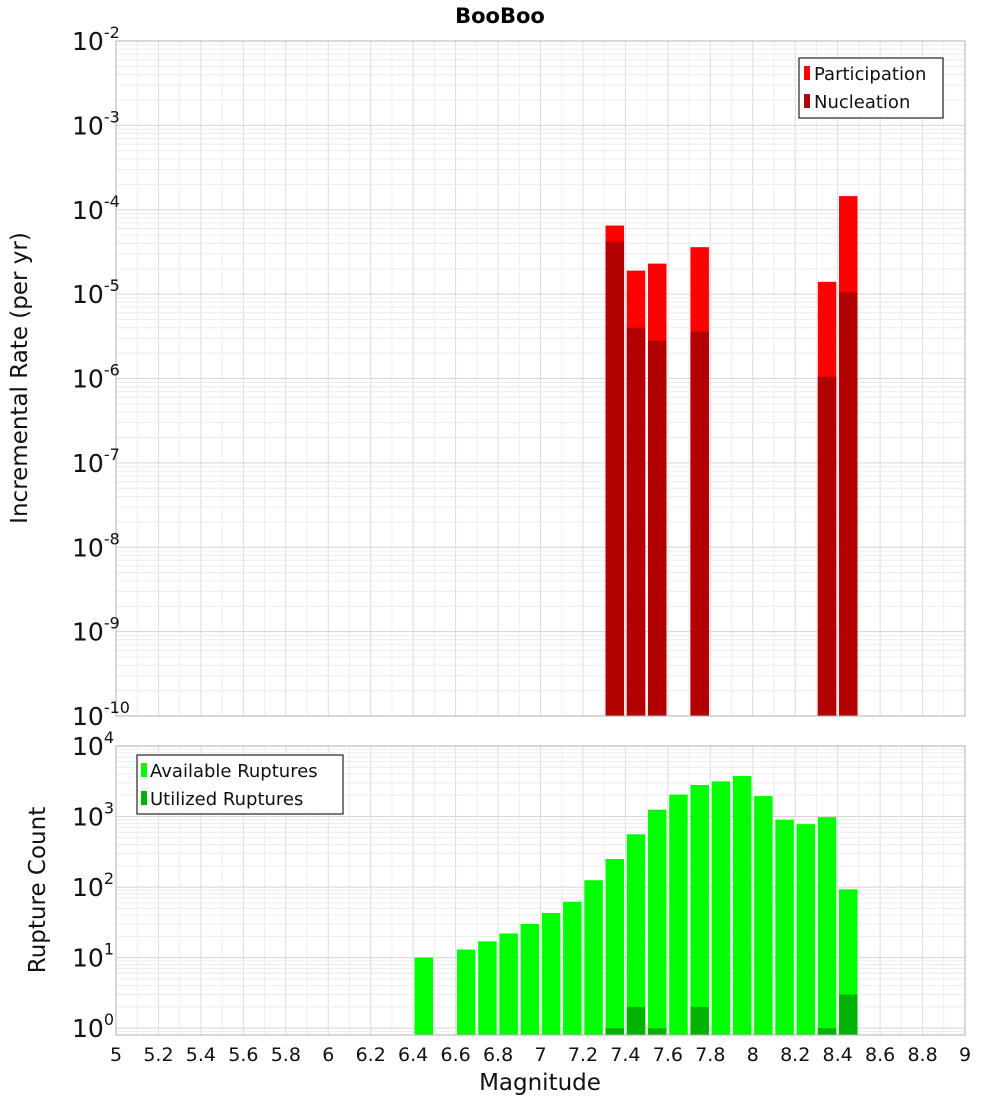  What do you see at coordinates (243, 1055) in the screenshot?
I see `x-tick-label: 5.6` at bounding box center [243, 1055].